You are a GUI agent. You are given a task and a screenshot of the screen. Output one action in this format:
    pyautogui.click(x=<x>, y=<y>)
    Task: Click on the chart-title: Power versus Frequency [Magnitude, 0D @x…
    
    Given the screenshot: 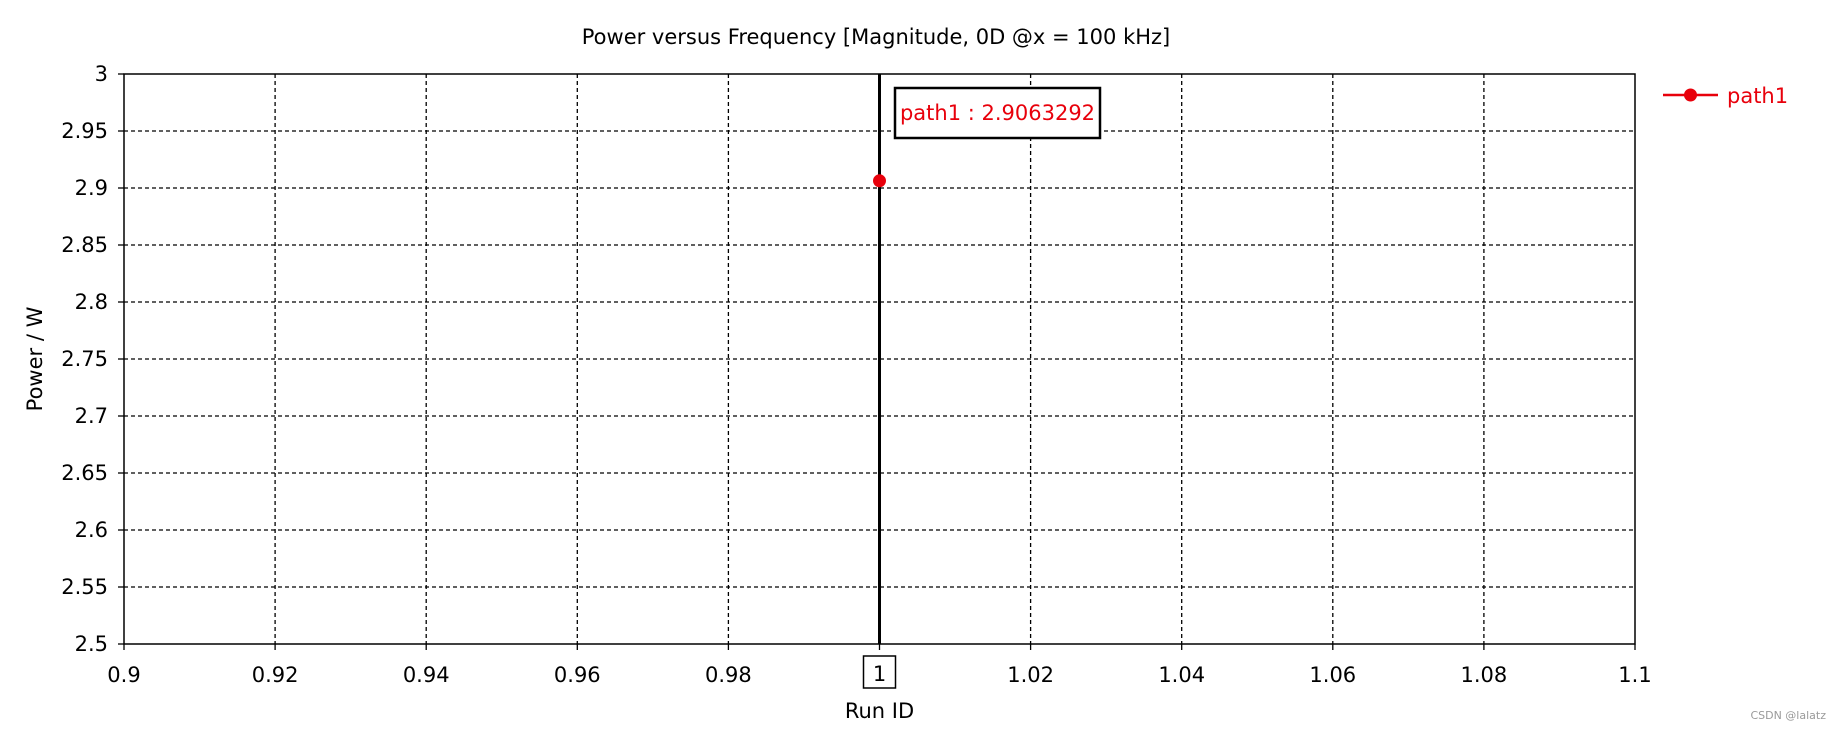 What is the action you would take?
    pyautogui.click(x=876, y=37)
    